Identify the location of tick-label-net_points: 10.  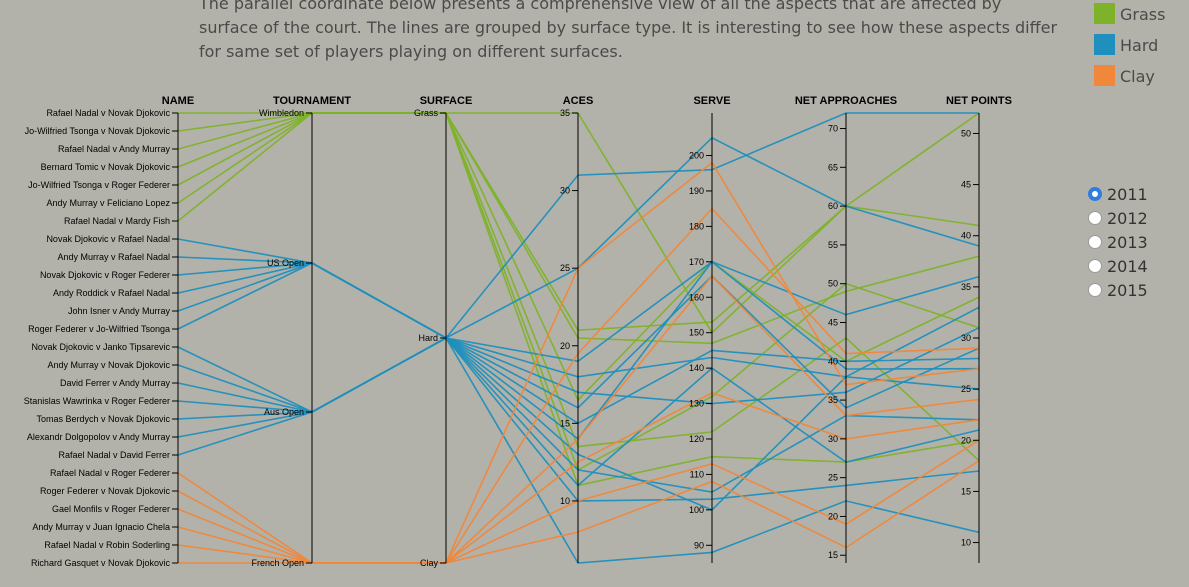
(966, 543).